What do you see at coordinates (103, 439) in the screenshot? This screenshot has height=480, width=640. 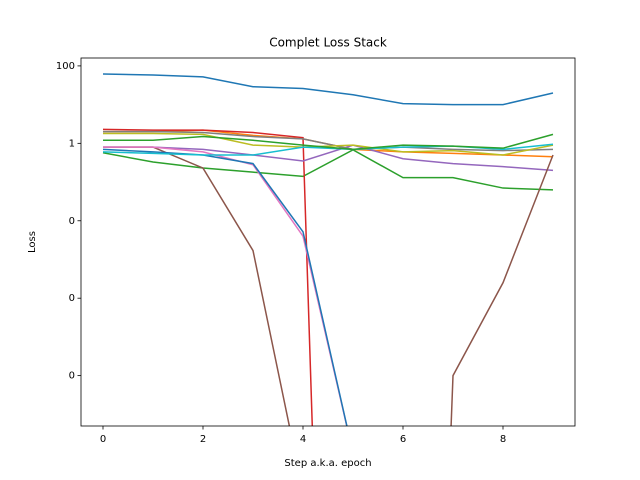 I see `x-tick-label: 0` at bounding box center [103, 439].